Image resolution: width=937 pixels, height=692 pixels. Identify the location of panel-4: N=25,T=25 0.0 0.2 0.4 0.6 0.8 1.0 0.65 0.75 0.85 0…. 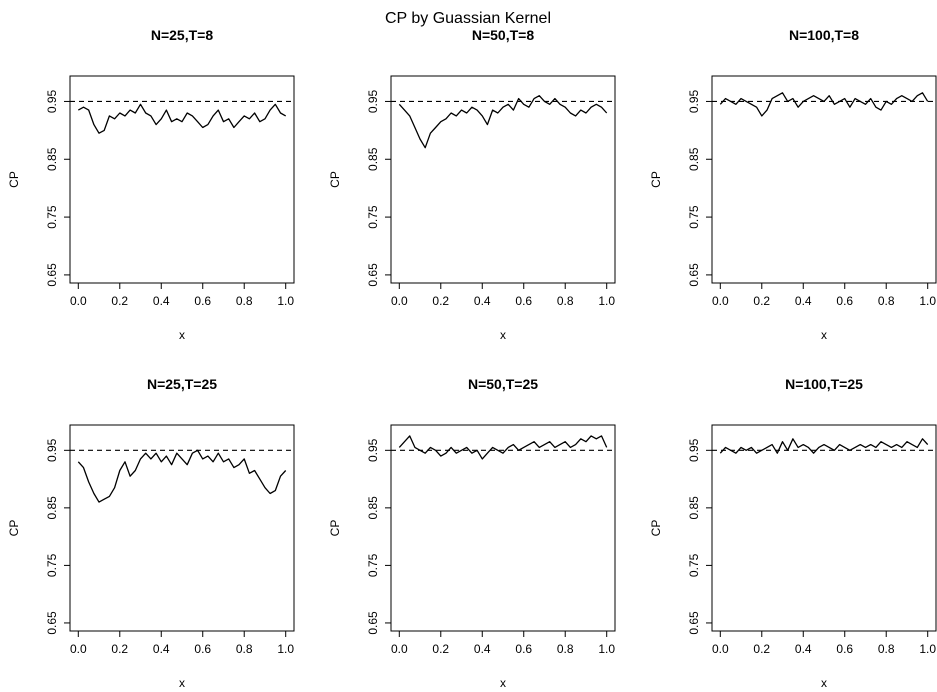
(151, 533).